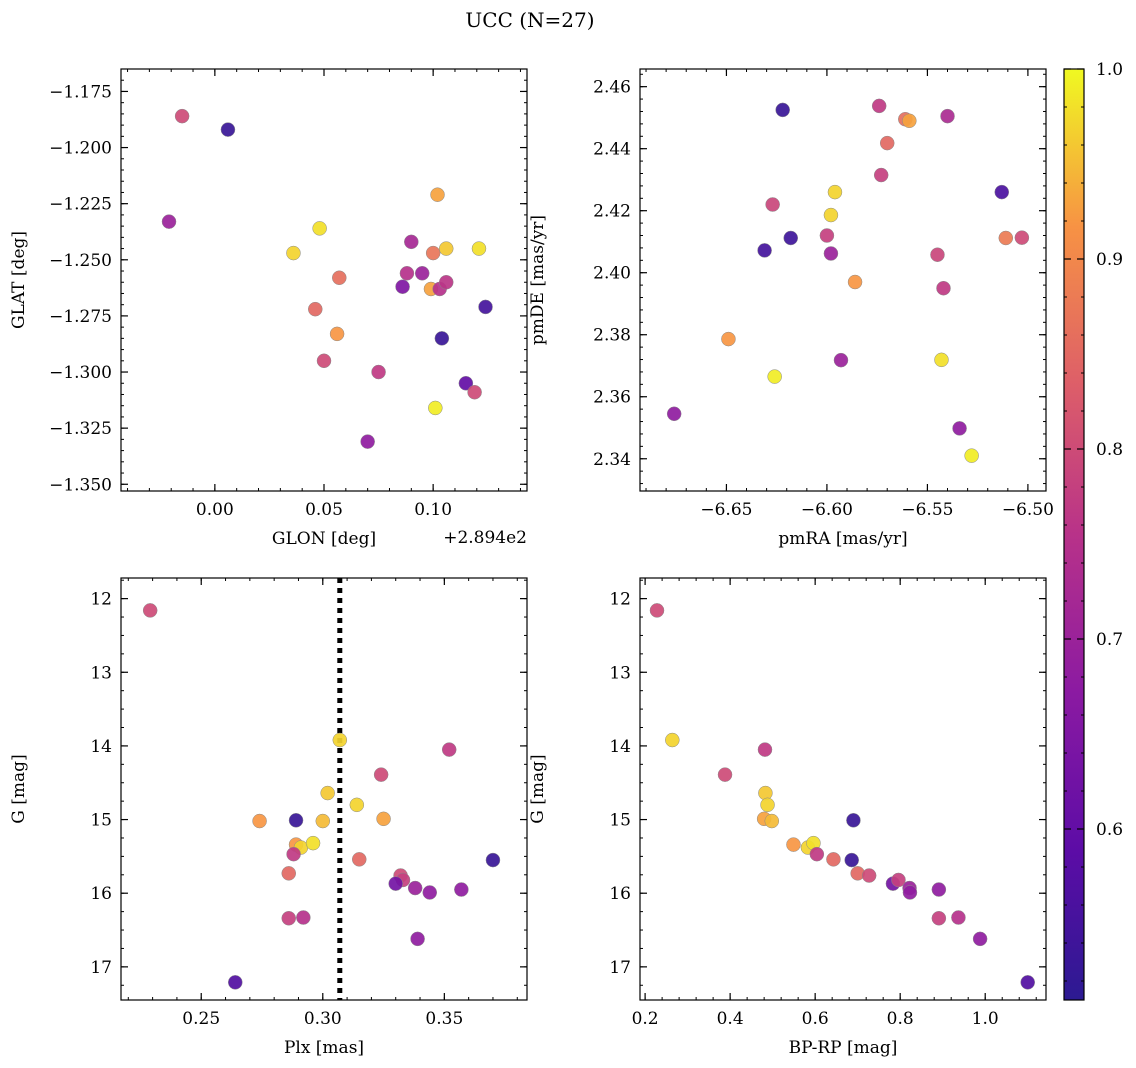  Describe the element at coordinates (612, 274) in the screenshot. I see `y-tick-label: 2.40` at that location.